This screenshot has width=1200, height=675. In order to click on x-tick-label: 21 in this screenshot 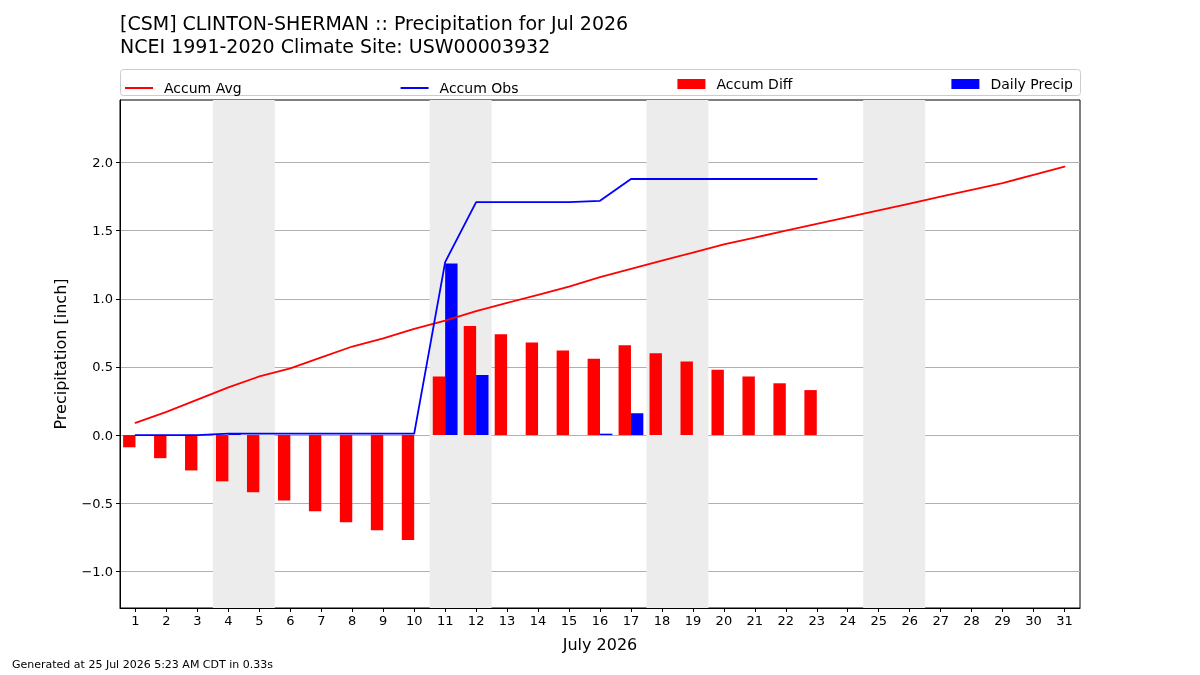, I will do `click(755, 620)`.